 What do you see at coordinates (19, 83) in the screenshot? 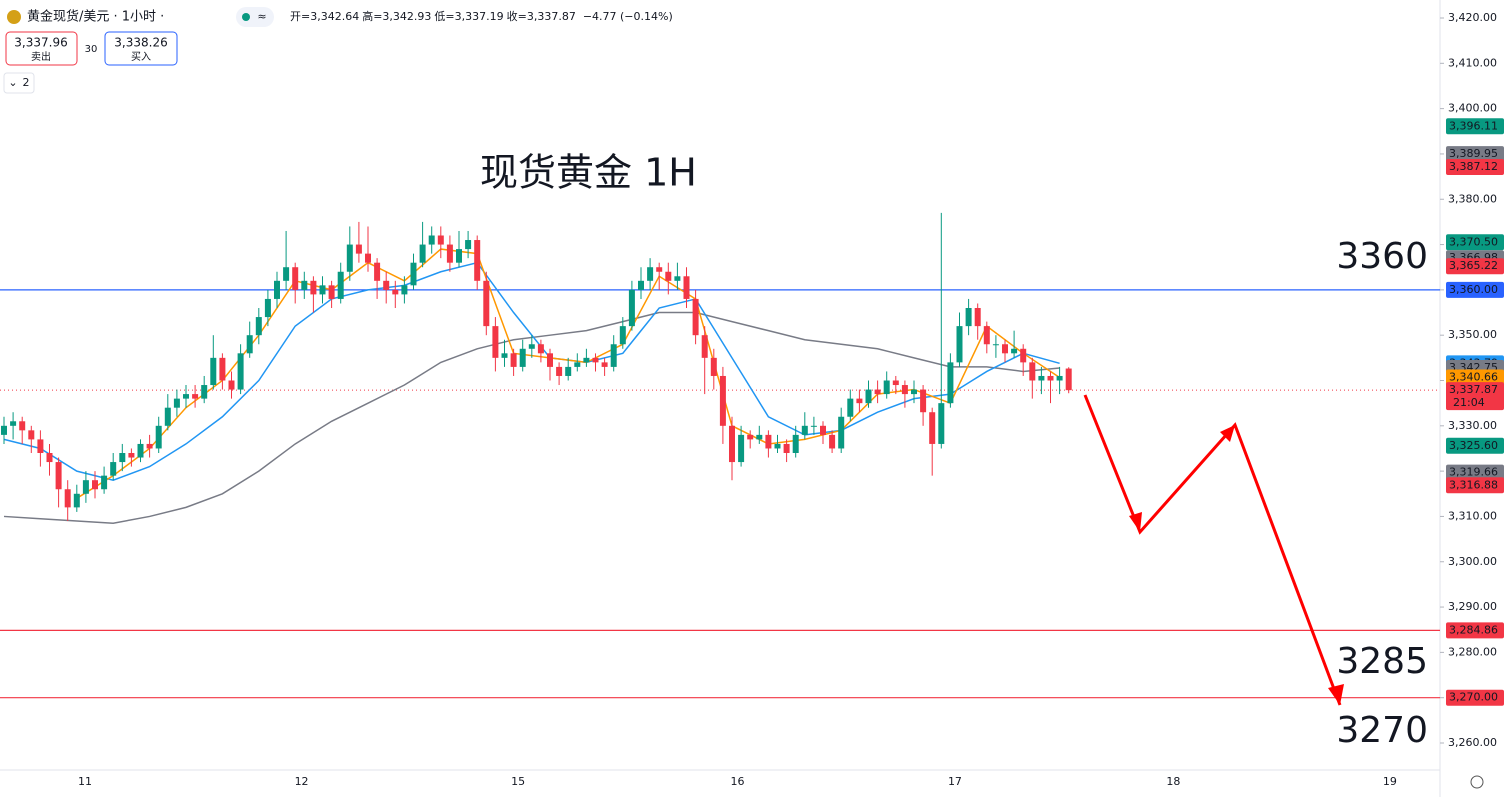
I see `indicator-toggle` at bounding box center [19, 83].